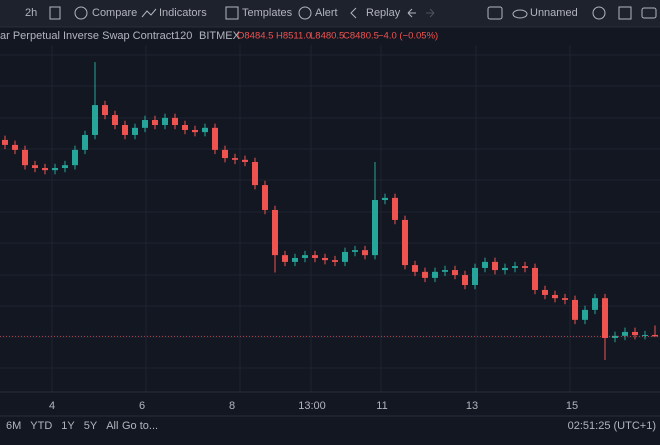  What do you see at coordinates (472, 406) in the screenshot?
I see `x-tick-label: 13` at bounding box center [472, 406].